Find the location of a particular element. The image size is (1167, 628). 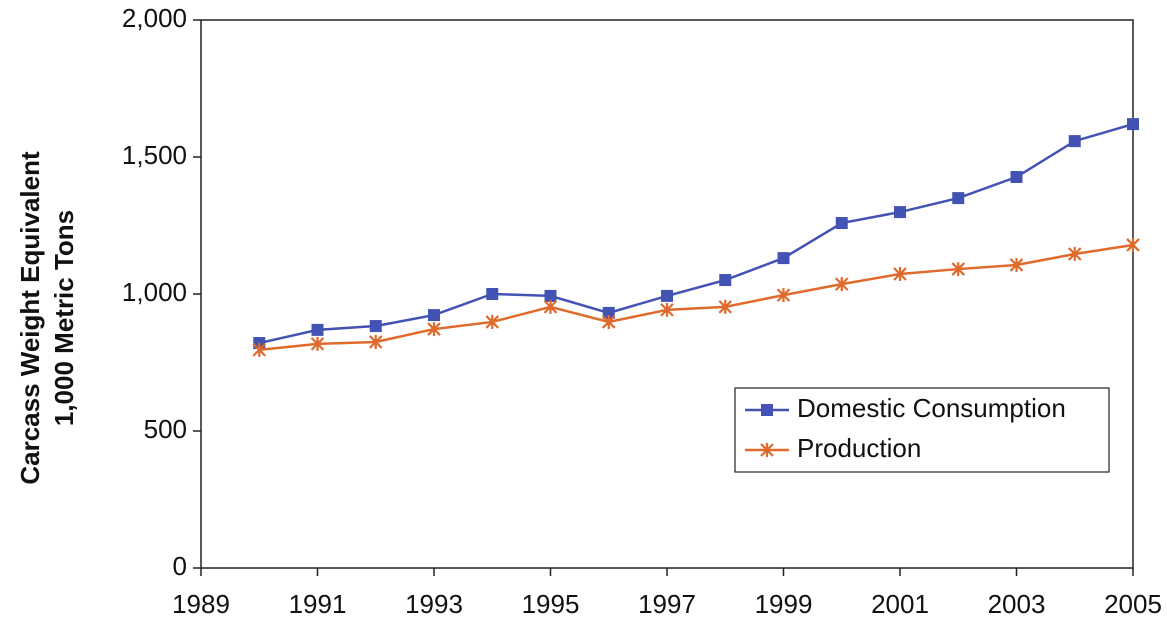

x-tick-label: 2001 is located at coordinates (900, 604).